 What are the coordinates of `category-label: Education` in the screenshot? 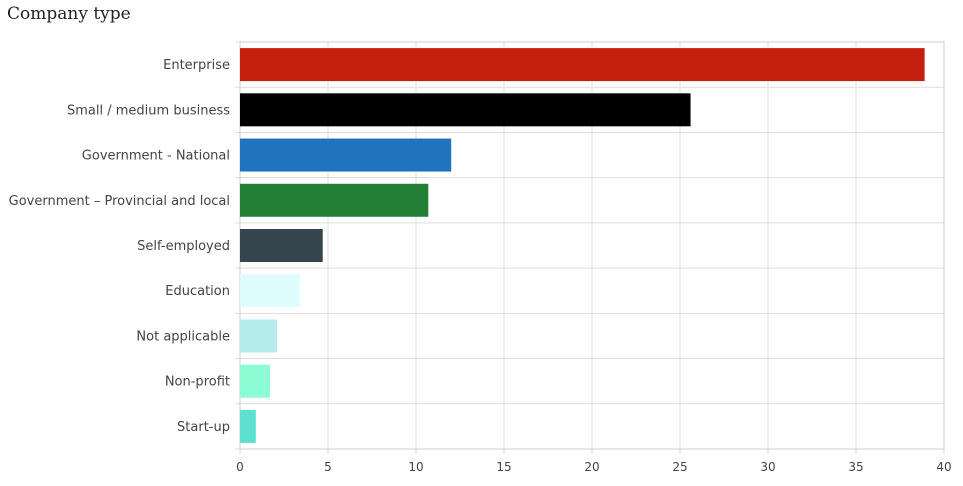 It's located at (197, 291).